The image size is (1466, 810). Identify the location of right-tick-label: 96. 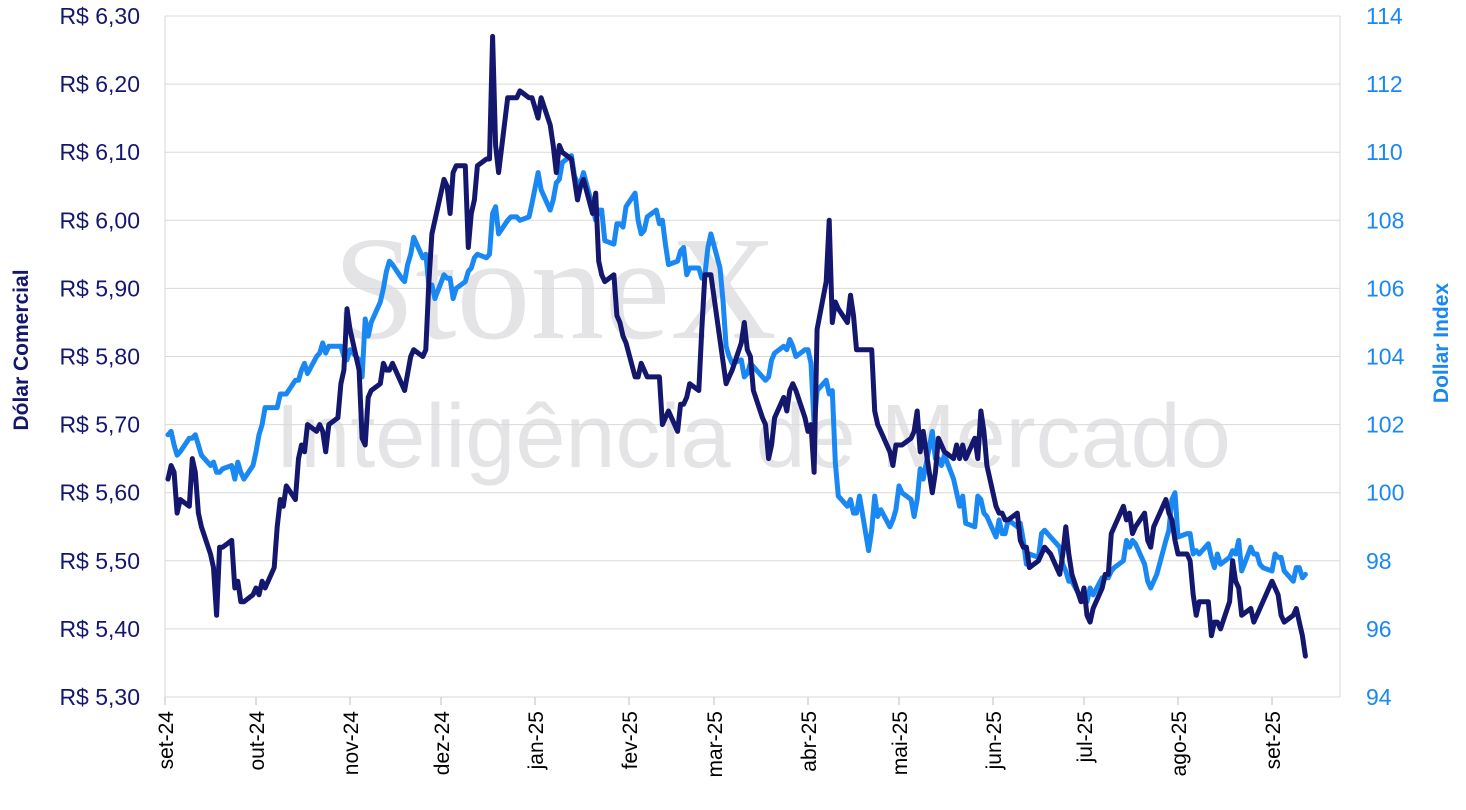
(1379, 629).